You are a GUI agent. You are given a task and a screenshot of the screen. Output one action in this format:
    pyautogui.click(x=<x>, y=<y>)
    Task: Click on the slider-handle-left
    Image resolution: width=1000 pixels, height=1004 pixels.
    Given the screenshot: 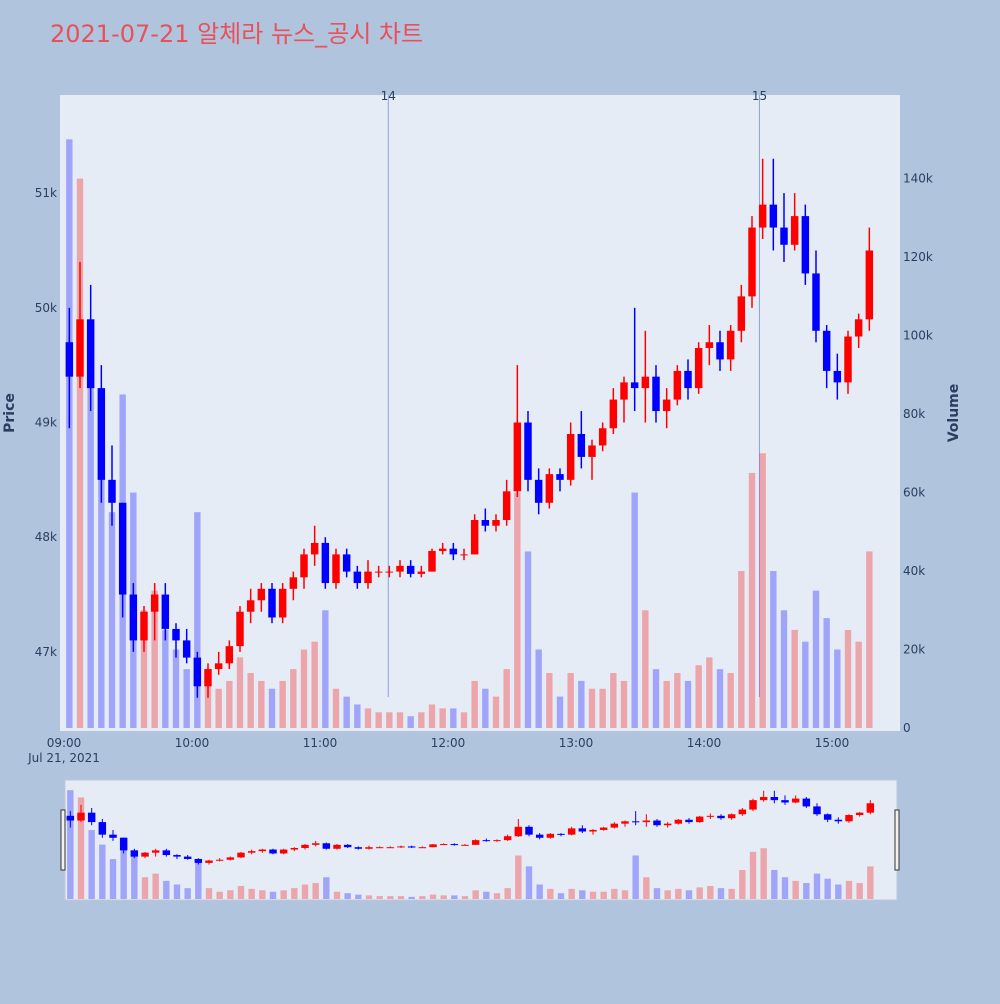 What is the action you would take?
    pyautogui.click(x=63, y=840)
    